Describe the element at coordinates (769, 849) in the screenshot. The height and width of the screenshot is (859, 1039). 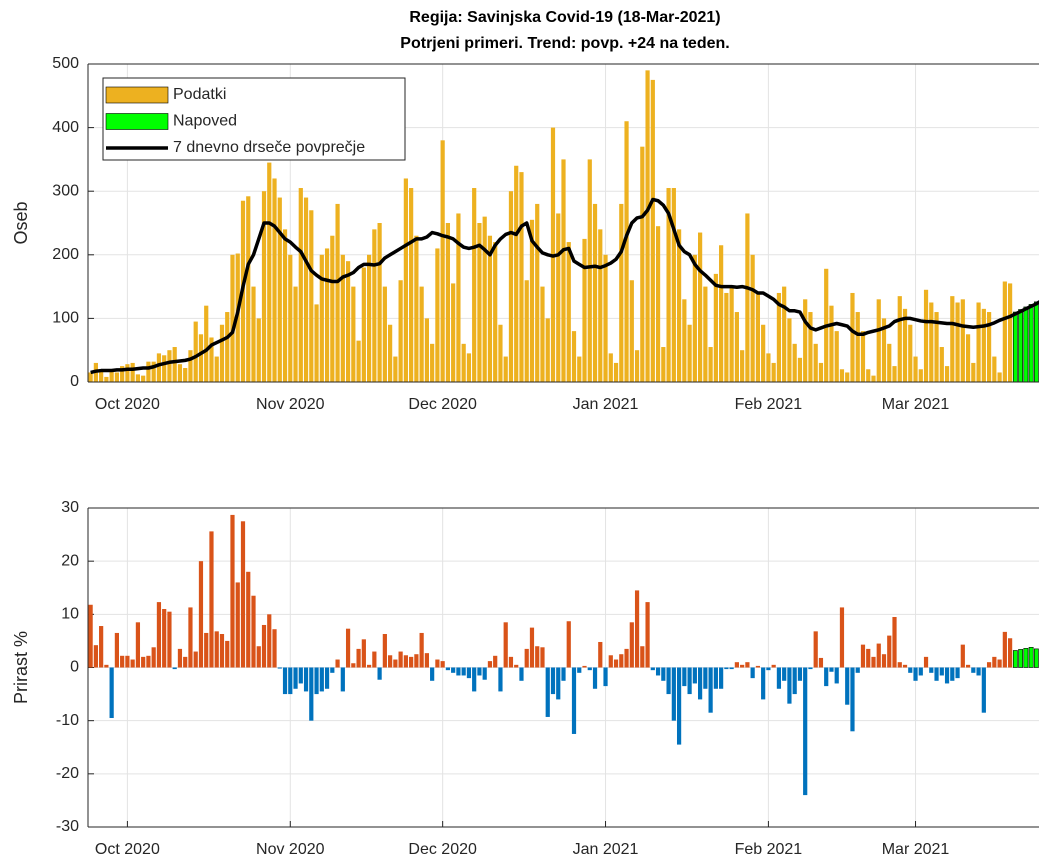
I see `x-tick-label: Feb 2021` at that location.